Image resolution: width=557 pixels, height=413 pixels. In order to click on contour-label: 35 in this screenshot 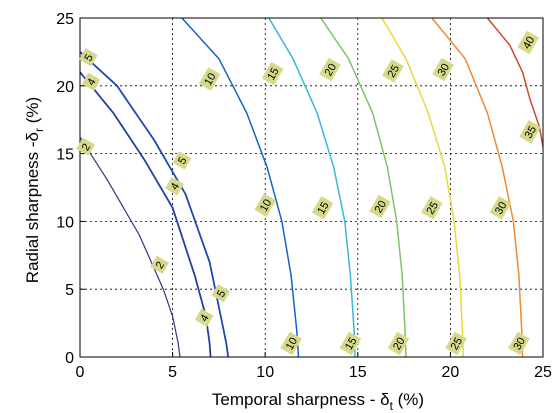, I will do `click(530, 132)`.